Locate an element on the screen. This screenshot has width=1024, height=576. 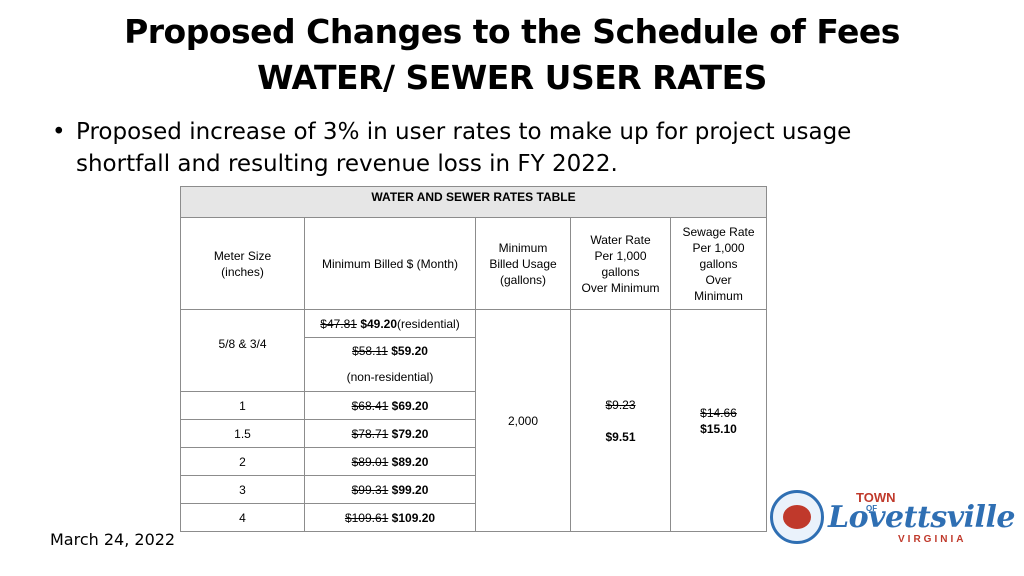
slide-title: Proposed Changes to the Schedule of Fees is located at coordinates (512, 31).